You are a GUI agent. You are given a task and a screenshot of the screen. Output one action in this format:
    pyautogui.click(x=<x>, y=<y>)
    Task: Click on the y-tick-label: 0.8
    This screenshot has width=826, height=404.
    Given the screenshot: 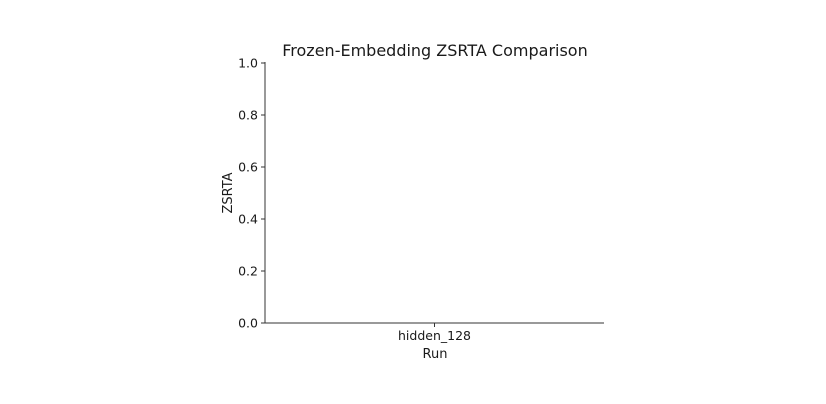 What is the action you would take?
    pyautogui.click(x=248, y=115)
    